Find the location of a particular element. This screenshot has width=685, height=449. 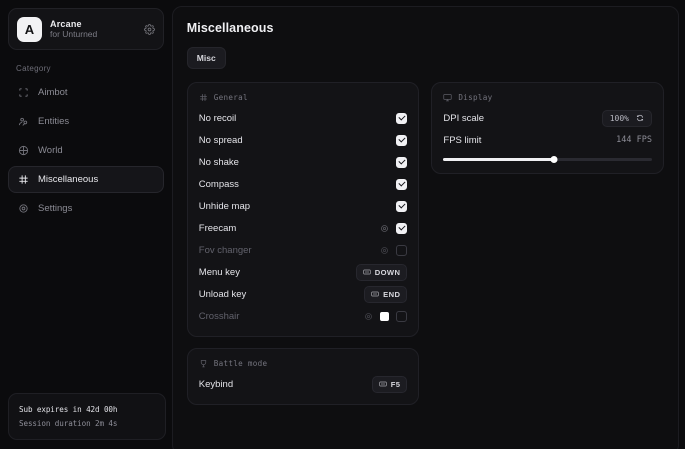

sidebar-item-entities: Entities is located at coordinates (86, 121).